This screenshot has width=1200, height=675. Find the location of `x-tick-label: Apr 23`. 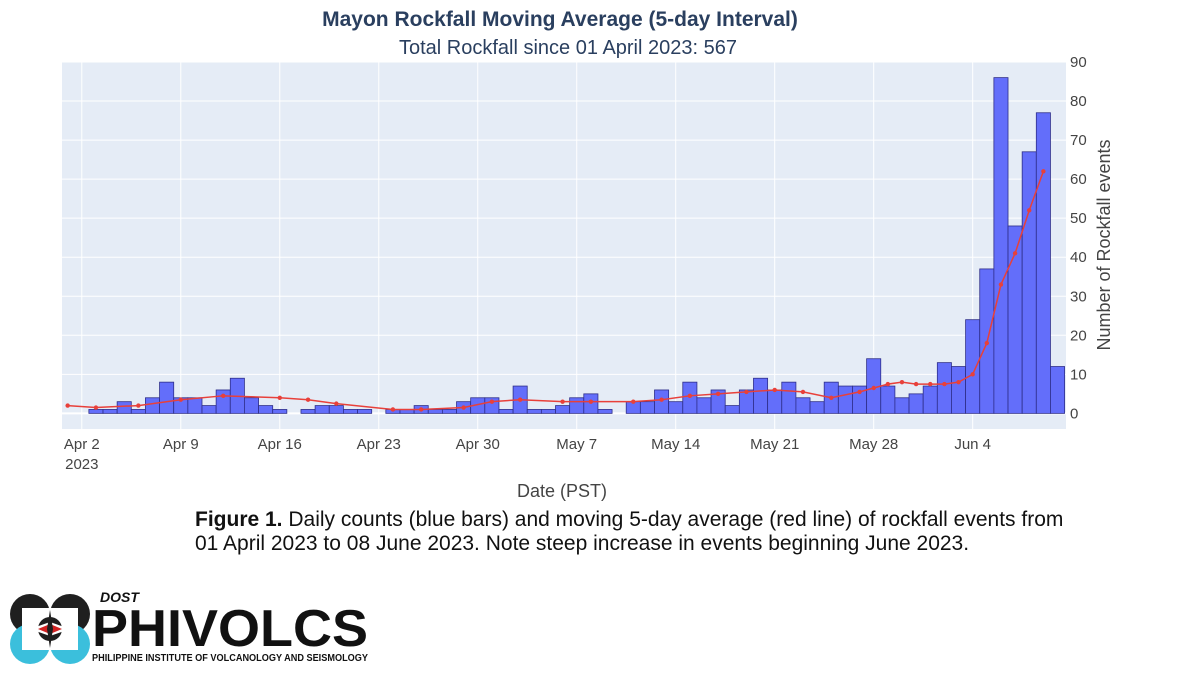

x-tick-label: Apr 23 is located at coordinates (379, 444).